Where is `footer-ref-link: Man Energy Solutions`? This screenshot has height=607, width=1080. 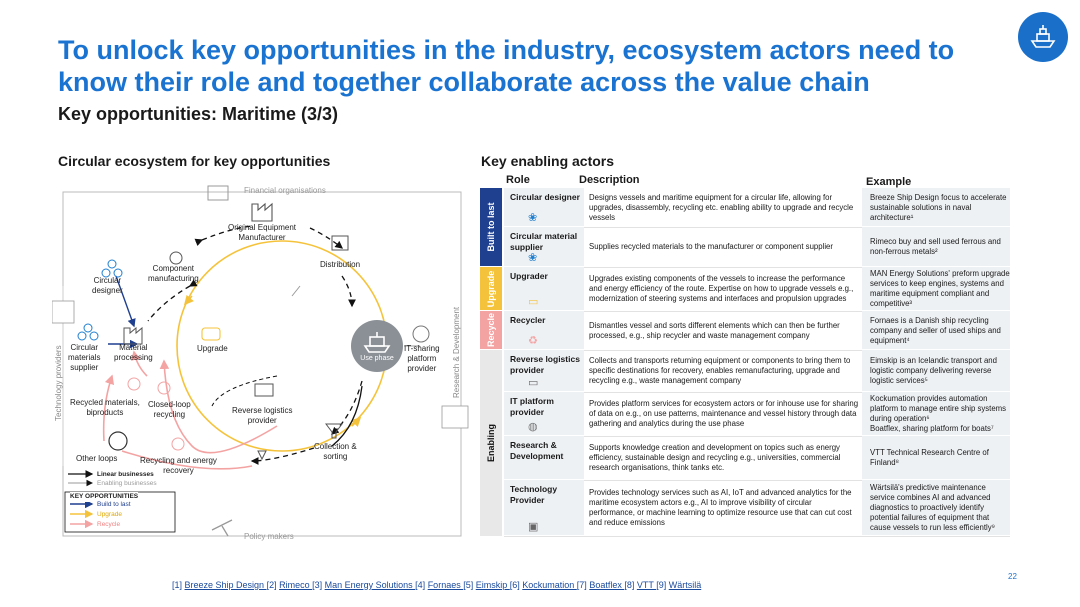 footer-ref-link: Man Energy Solutions is located at coordinates (370, 585).